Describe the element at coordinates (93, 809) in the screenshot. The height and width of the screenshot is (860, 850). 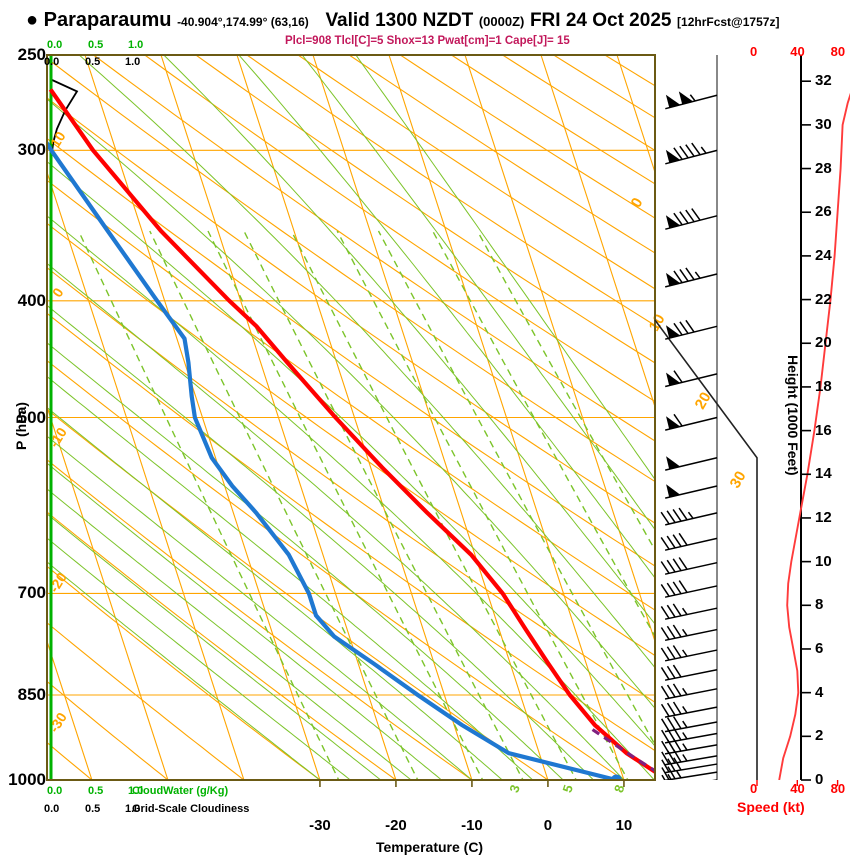
I see `cloudiness-bottom-tick-1: 0.5` at that location.